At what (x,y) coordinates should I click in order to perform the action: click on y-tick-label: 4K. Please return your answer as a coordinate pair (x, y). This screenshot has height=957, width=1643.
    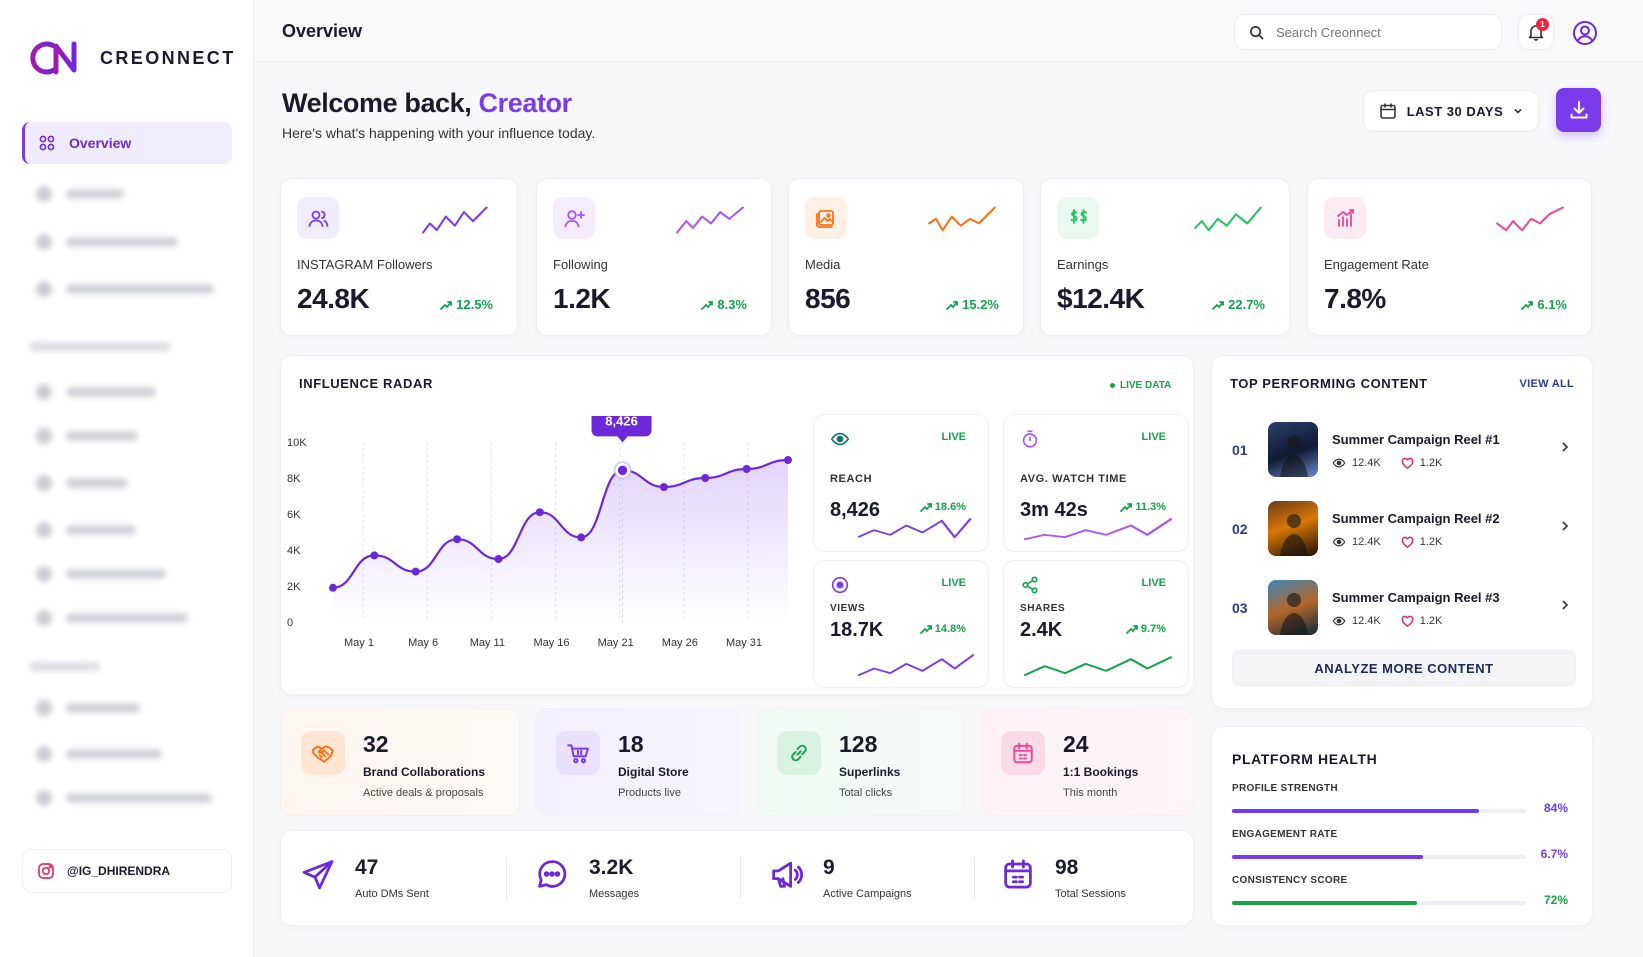
    Looking at the image, I should click on (294, 551).